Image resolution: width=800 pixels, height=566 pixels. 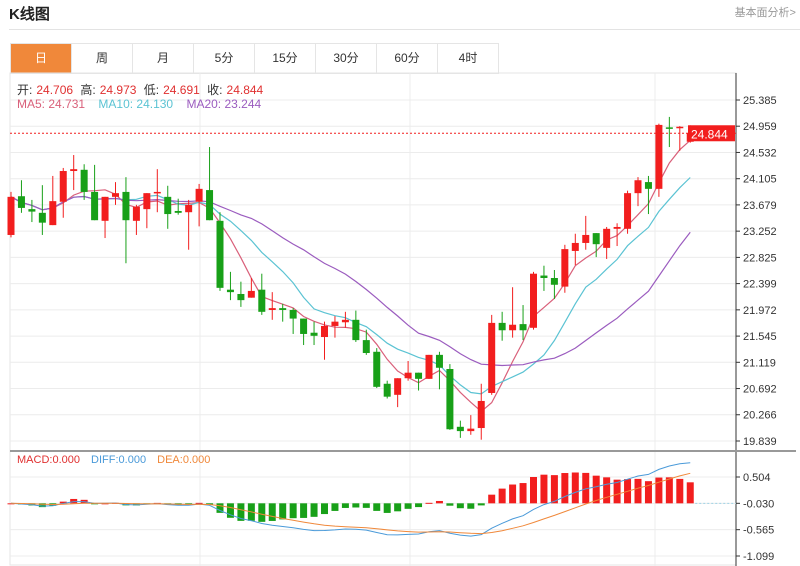 What do you see at coordinates (224, 58) in the screenshot?
I see `tab-5min: 5分` at bounding box center [224, 58].